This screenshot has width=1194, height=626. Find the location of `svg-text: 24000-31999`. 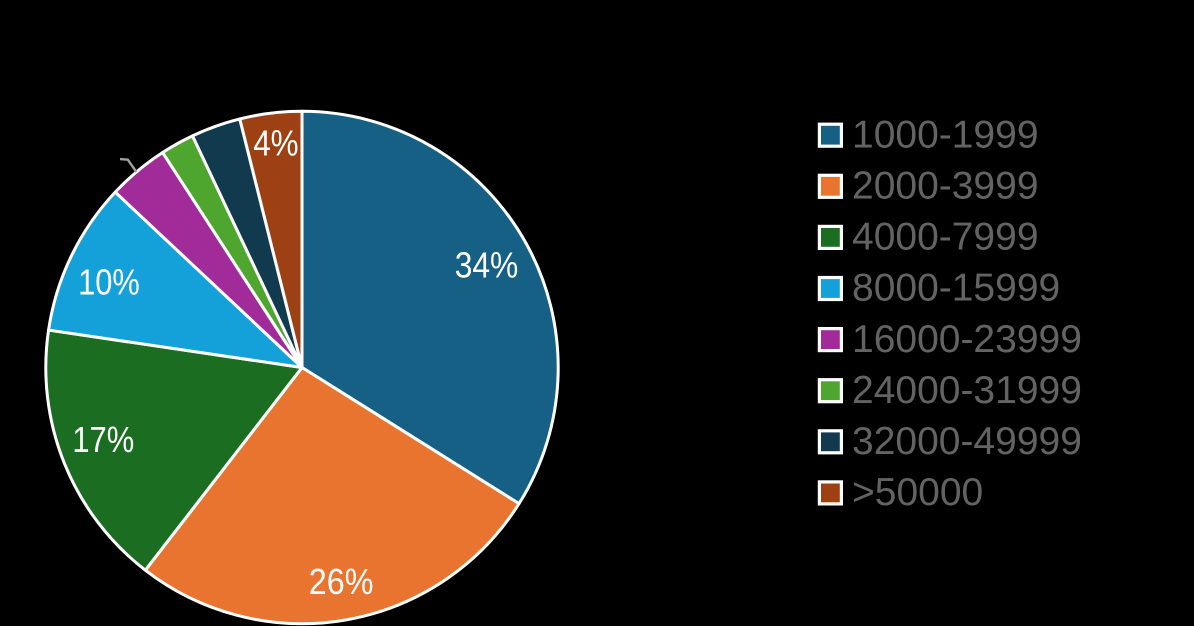

svg-text: 24000-31999 is located at coordinates (967, 390).